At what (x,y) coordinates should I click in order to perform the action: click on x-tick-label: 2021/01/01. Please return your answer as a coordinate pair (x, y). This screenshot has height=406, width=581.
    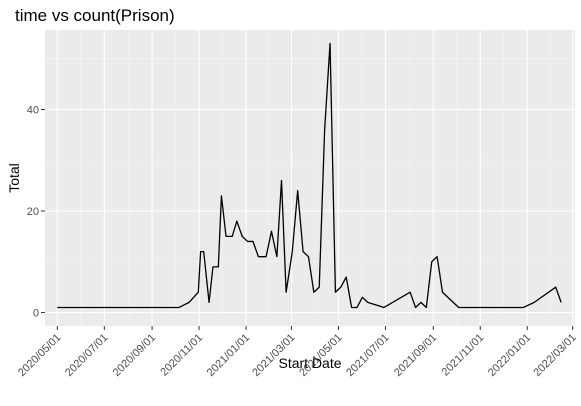
    Looking at the image, I should click on (228, 355).